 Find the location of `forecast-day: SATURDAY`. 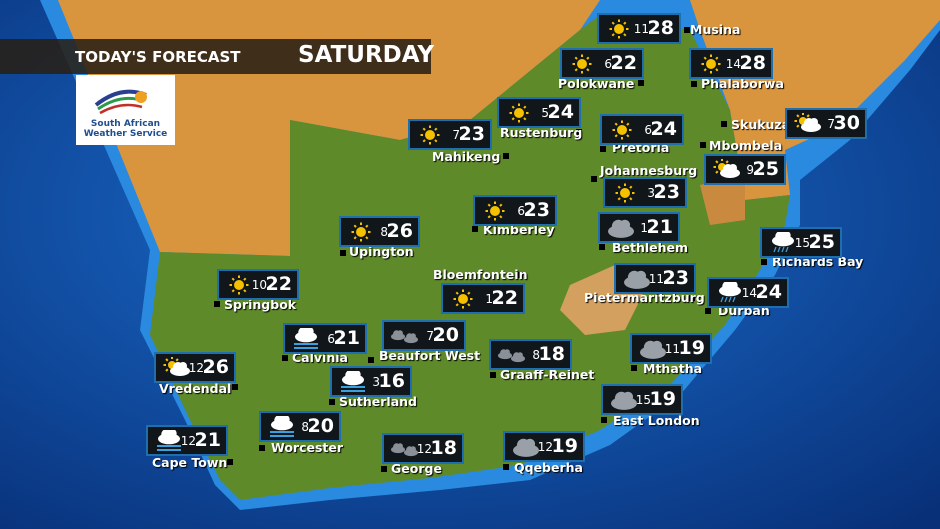

forecast-day: SATURDAY is located at coordinates (366, 55).